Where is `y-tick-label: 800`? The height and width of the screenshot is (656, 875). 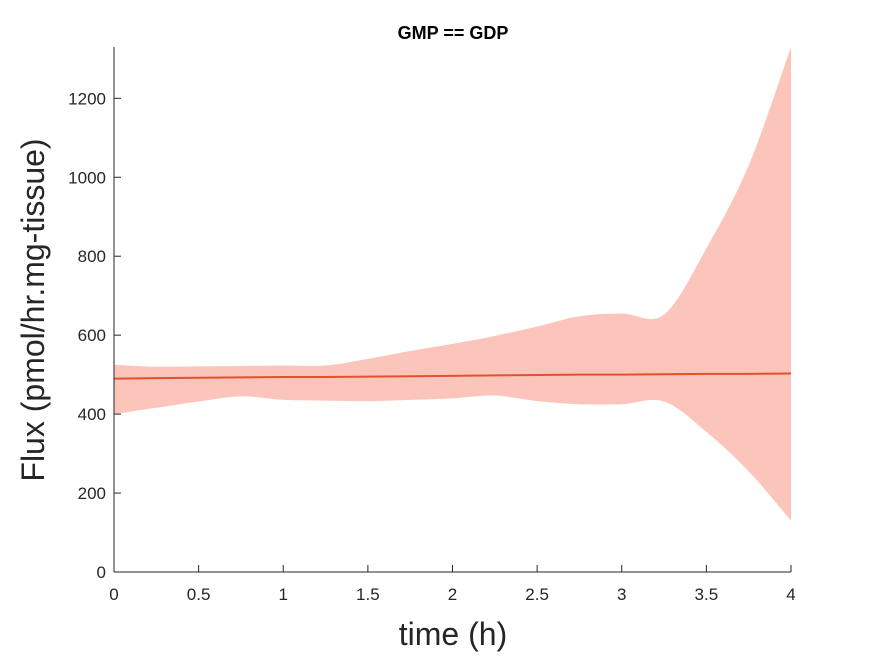 y-tick-label: 800 is located at coordinates (92, 256).